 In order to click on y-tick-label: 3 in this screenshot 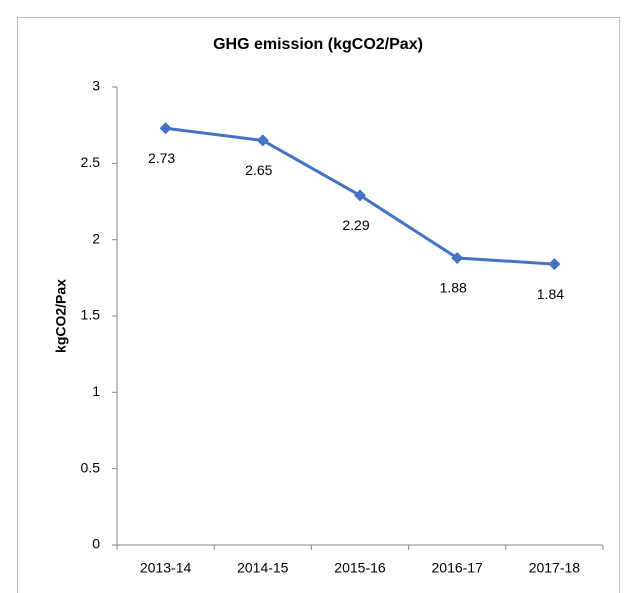, I will do `click(96, 86)`.